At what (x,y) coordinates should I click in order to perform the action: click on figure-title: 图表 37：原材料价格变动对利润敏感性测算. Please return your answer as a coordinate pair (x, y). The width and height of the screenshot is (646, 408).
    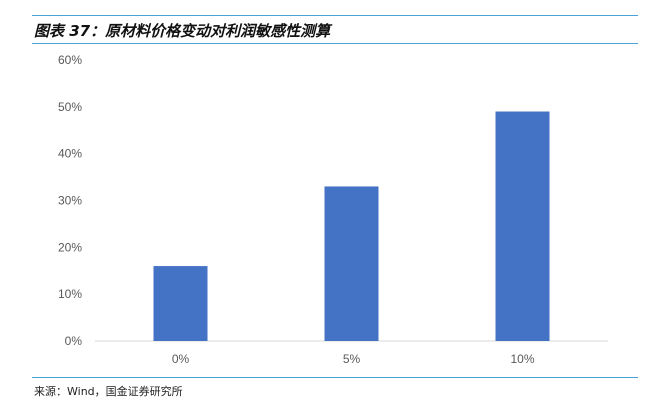
    Looking at the image, I should click on (182, 31).